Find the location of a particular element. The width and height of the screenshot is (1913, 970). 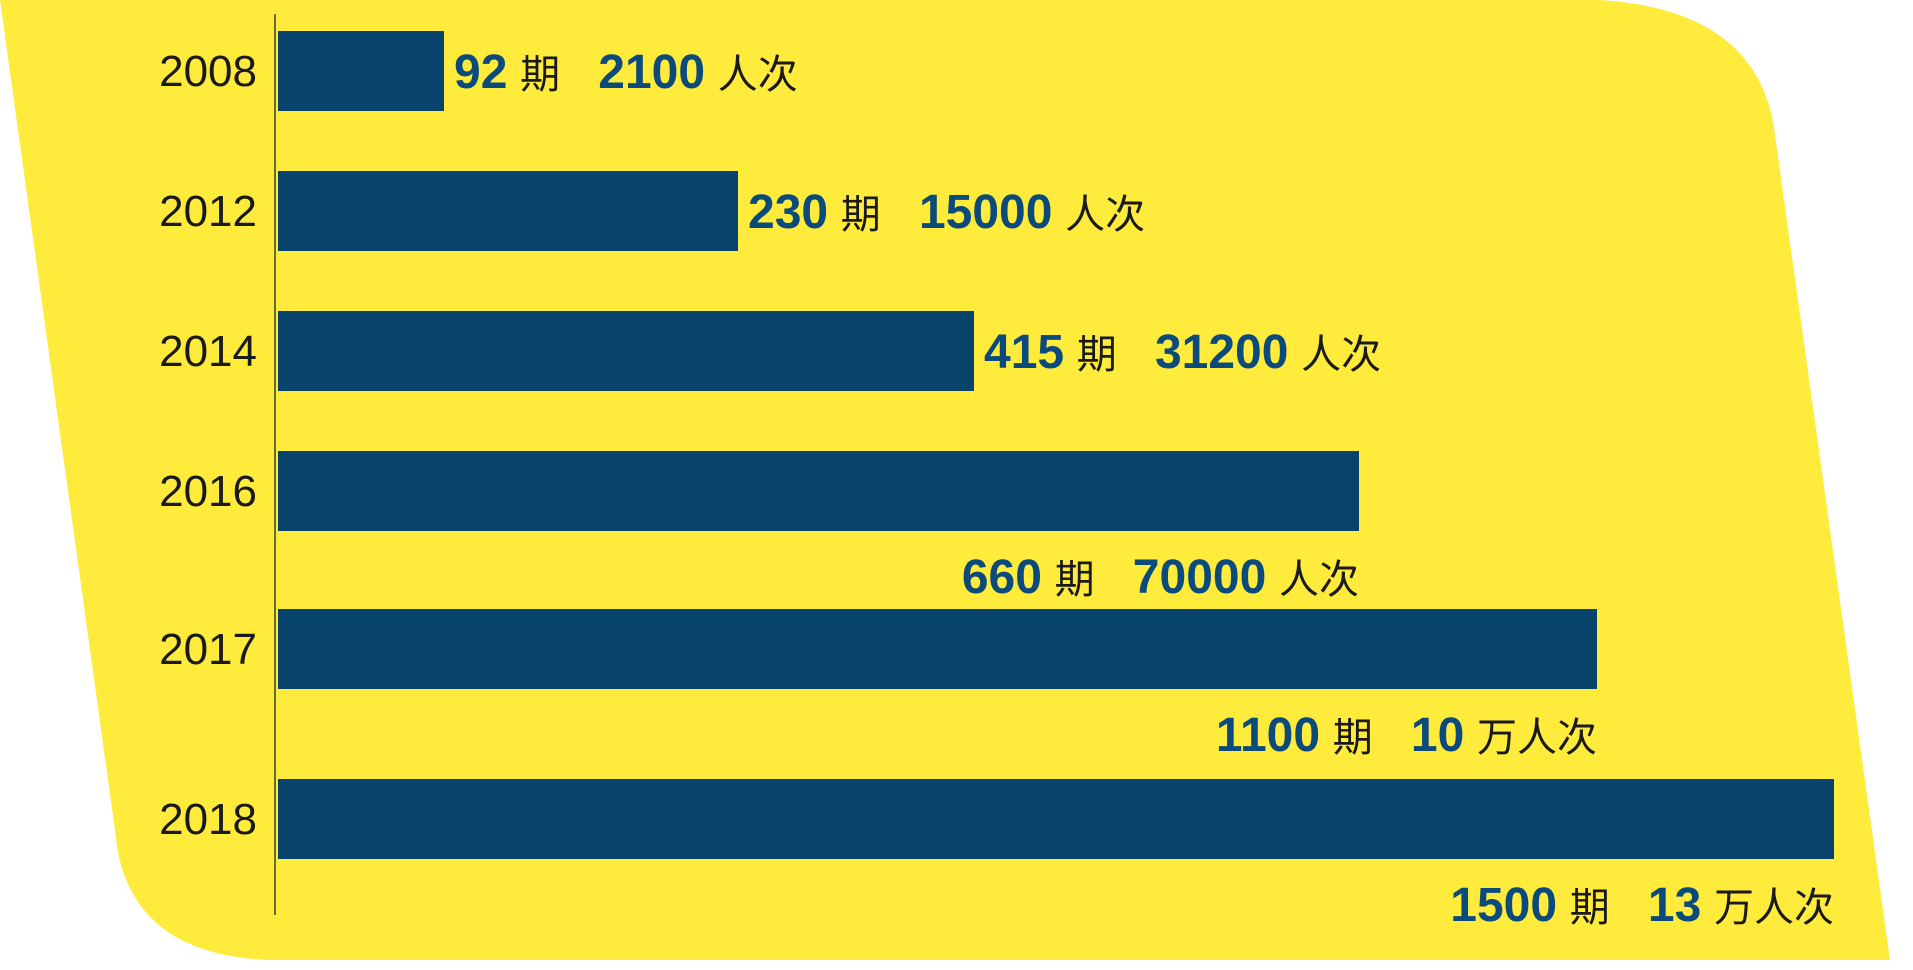

people-value-2017: 10 is located at coordinates (1437, 735).